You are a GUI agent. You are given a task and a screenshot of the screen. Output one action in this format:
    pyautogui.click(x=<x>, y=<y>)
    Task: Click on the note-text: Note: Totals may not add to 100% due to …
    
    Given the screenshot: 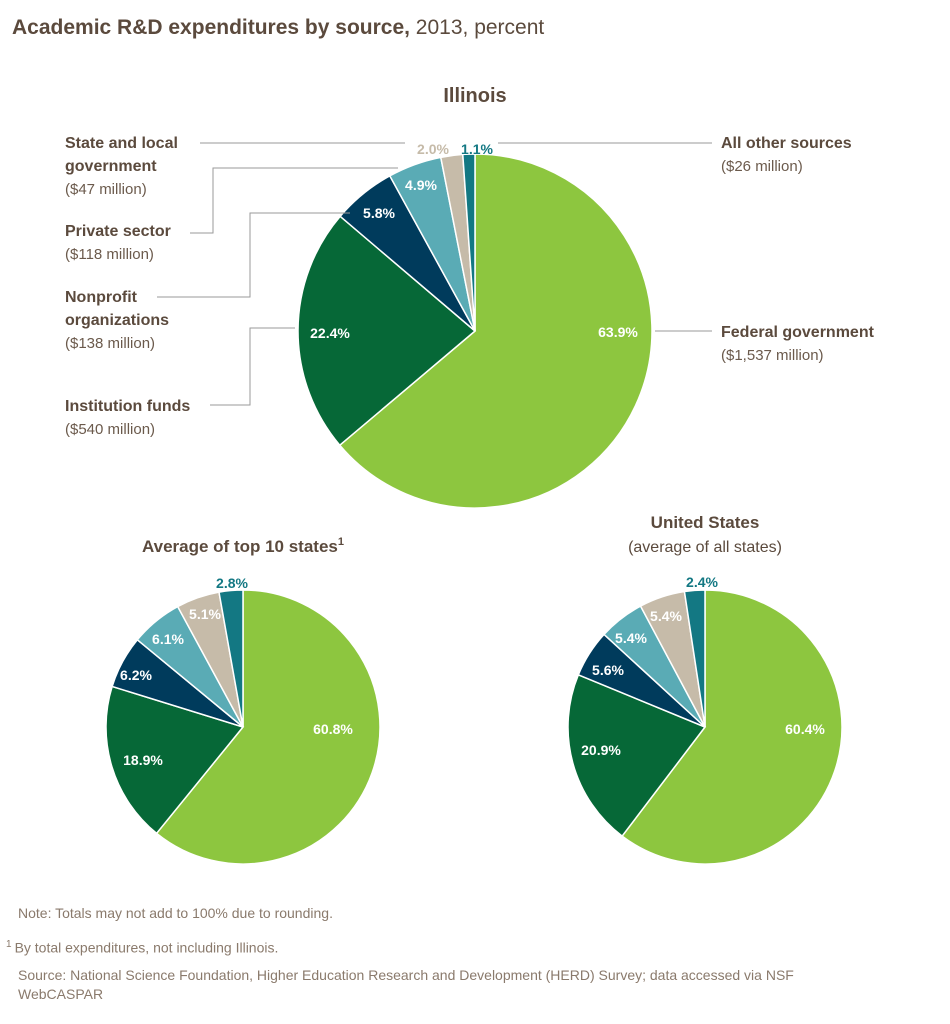 What is the action you would take?
    pyautogui.click(x=175, y=913)
    